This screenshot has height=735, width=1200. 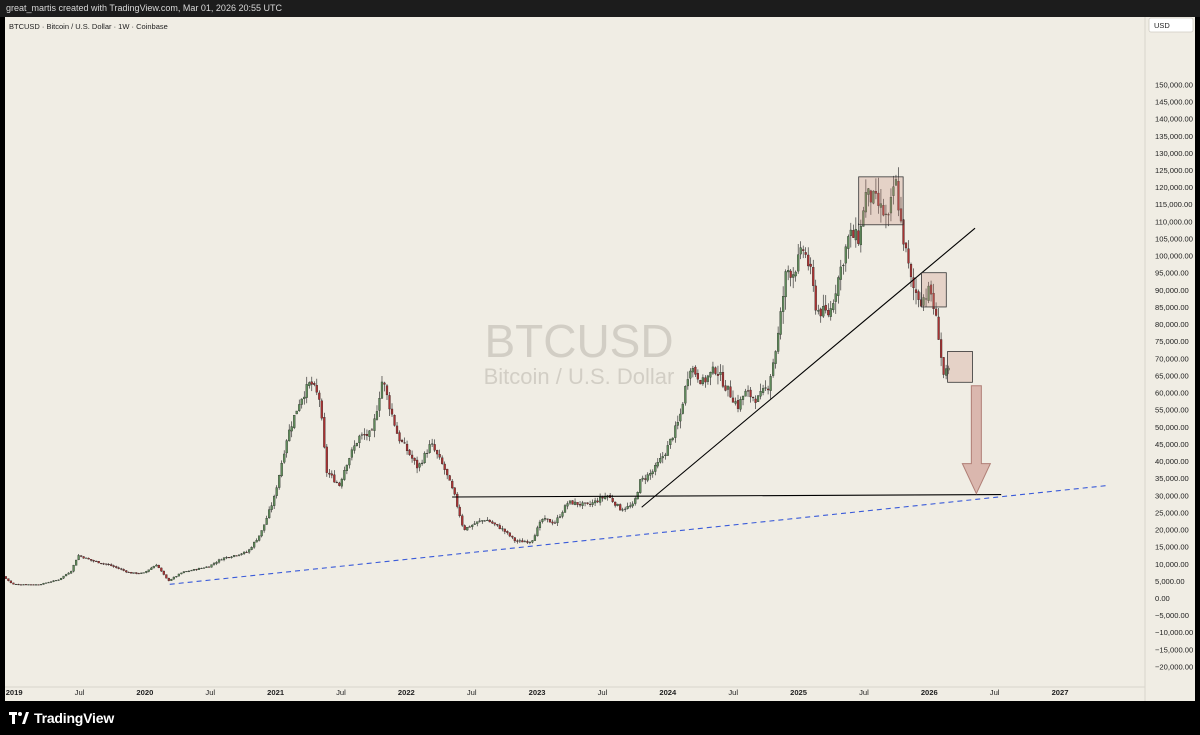 What do you see at coordinates (1174, 238) in the screenshot?
I see `price-tick-label: 105,000.00` at bounding box center [1174, 238].